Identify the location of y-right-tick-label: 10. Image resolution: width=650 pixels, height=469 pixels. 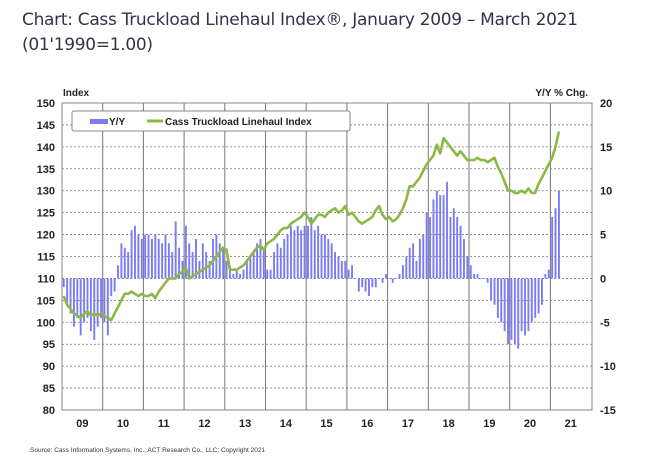
(606, 192).